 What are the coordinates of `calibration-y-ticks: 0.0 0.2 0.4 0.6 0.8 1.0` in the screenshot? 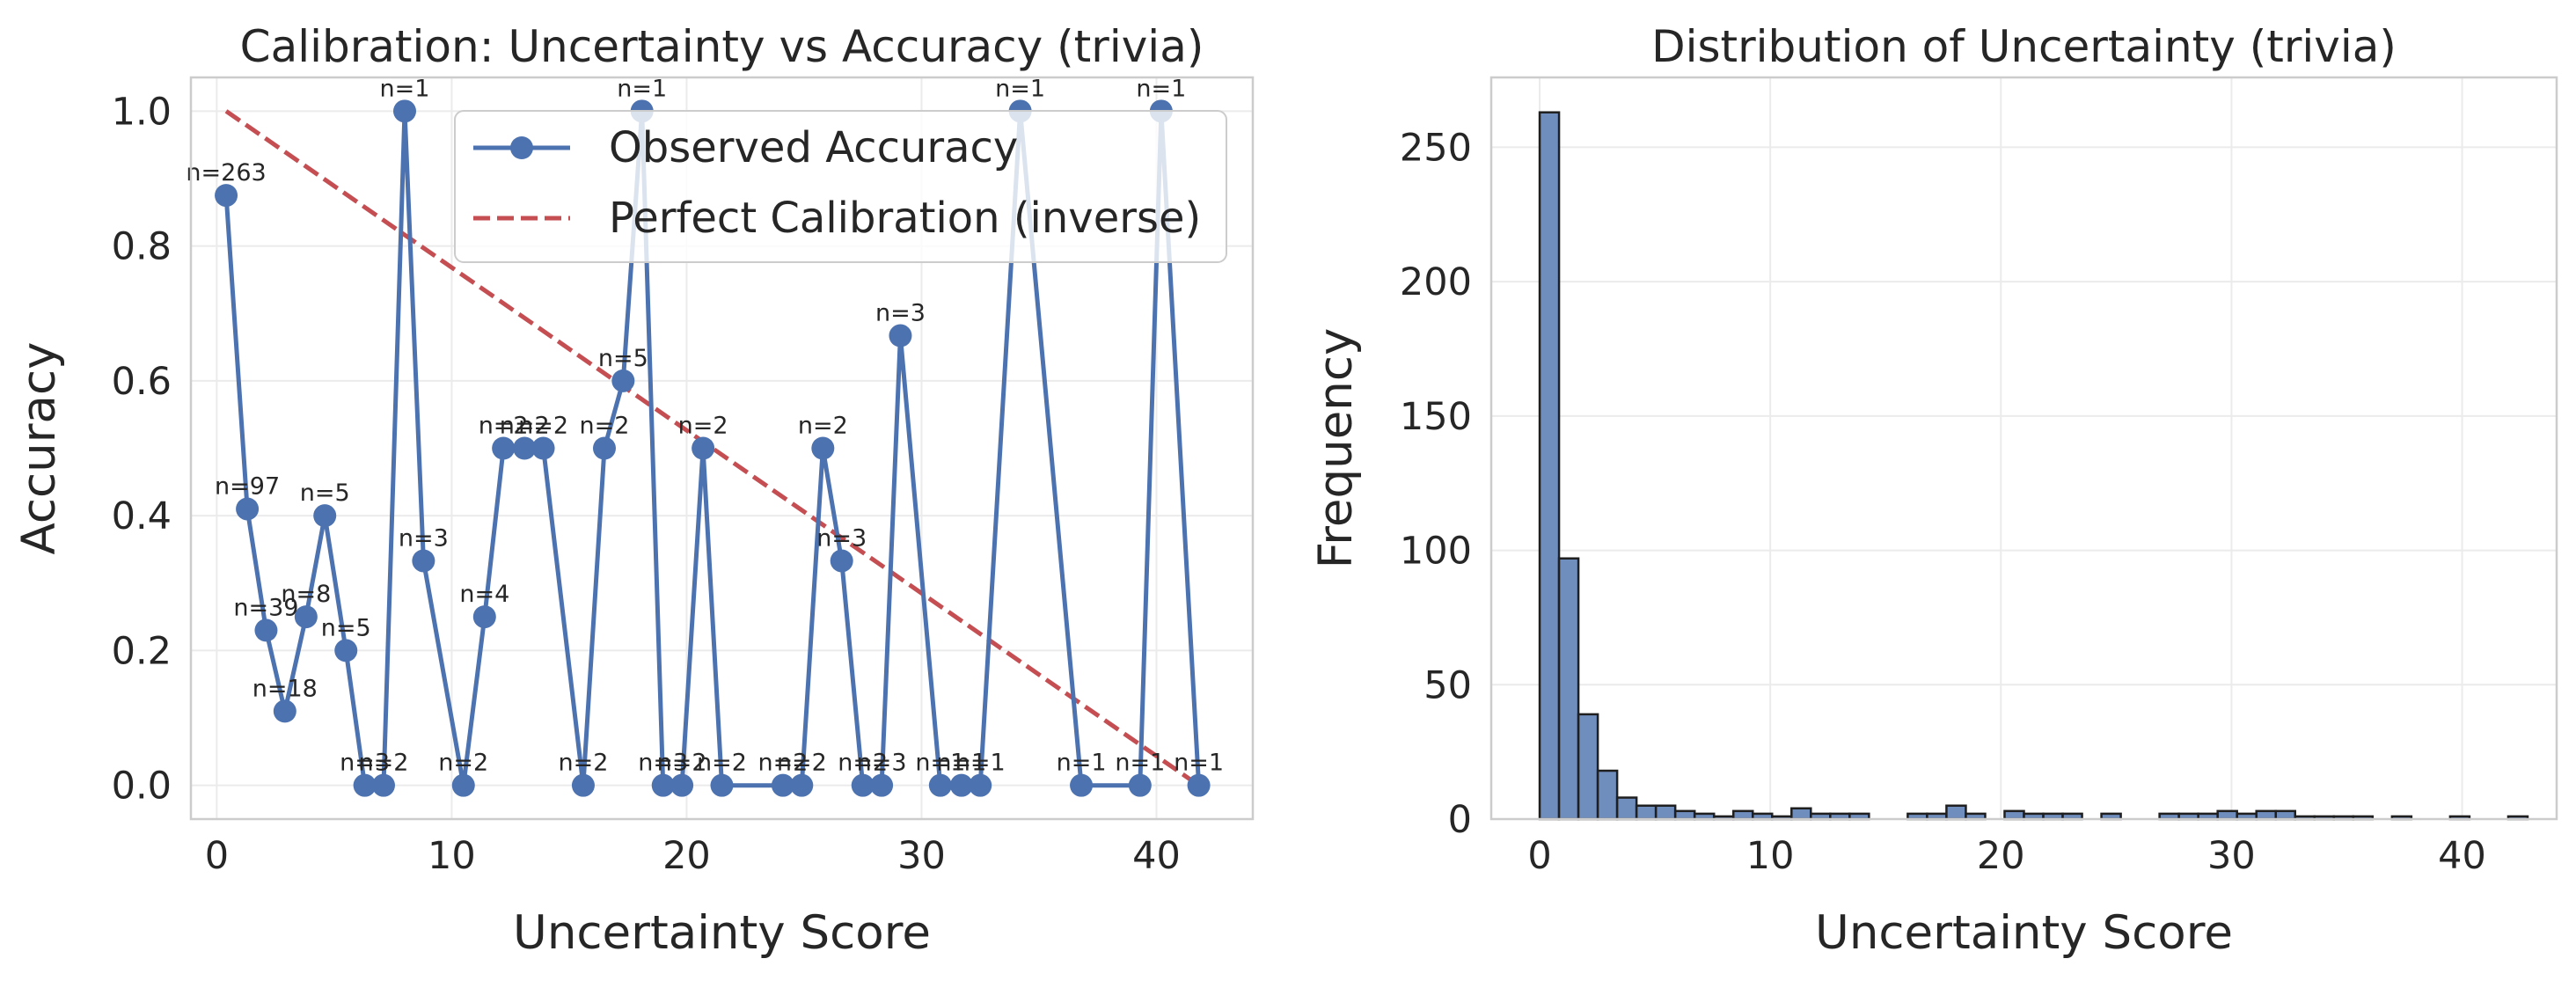 It's located at (142, 449).